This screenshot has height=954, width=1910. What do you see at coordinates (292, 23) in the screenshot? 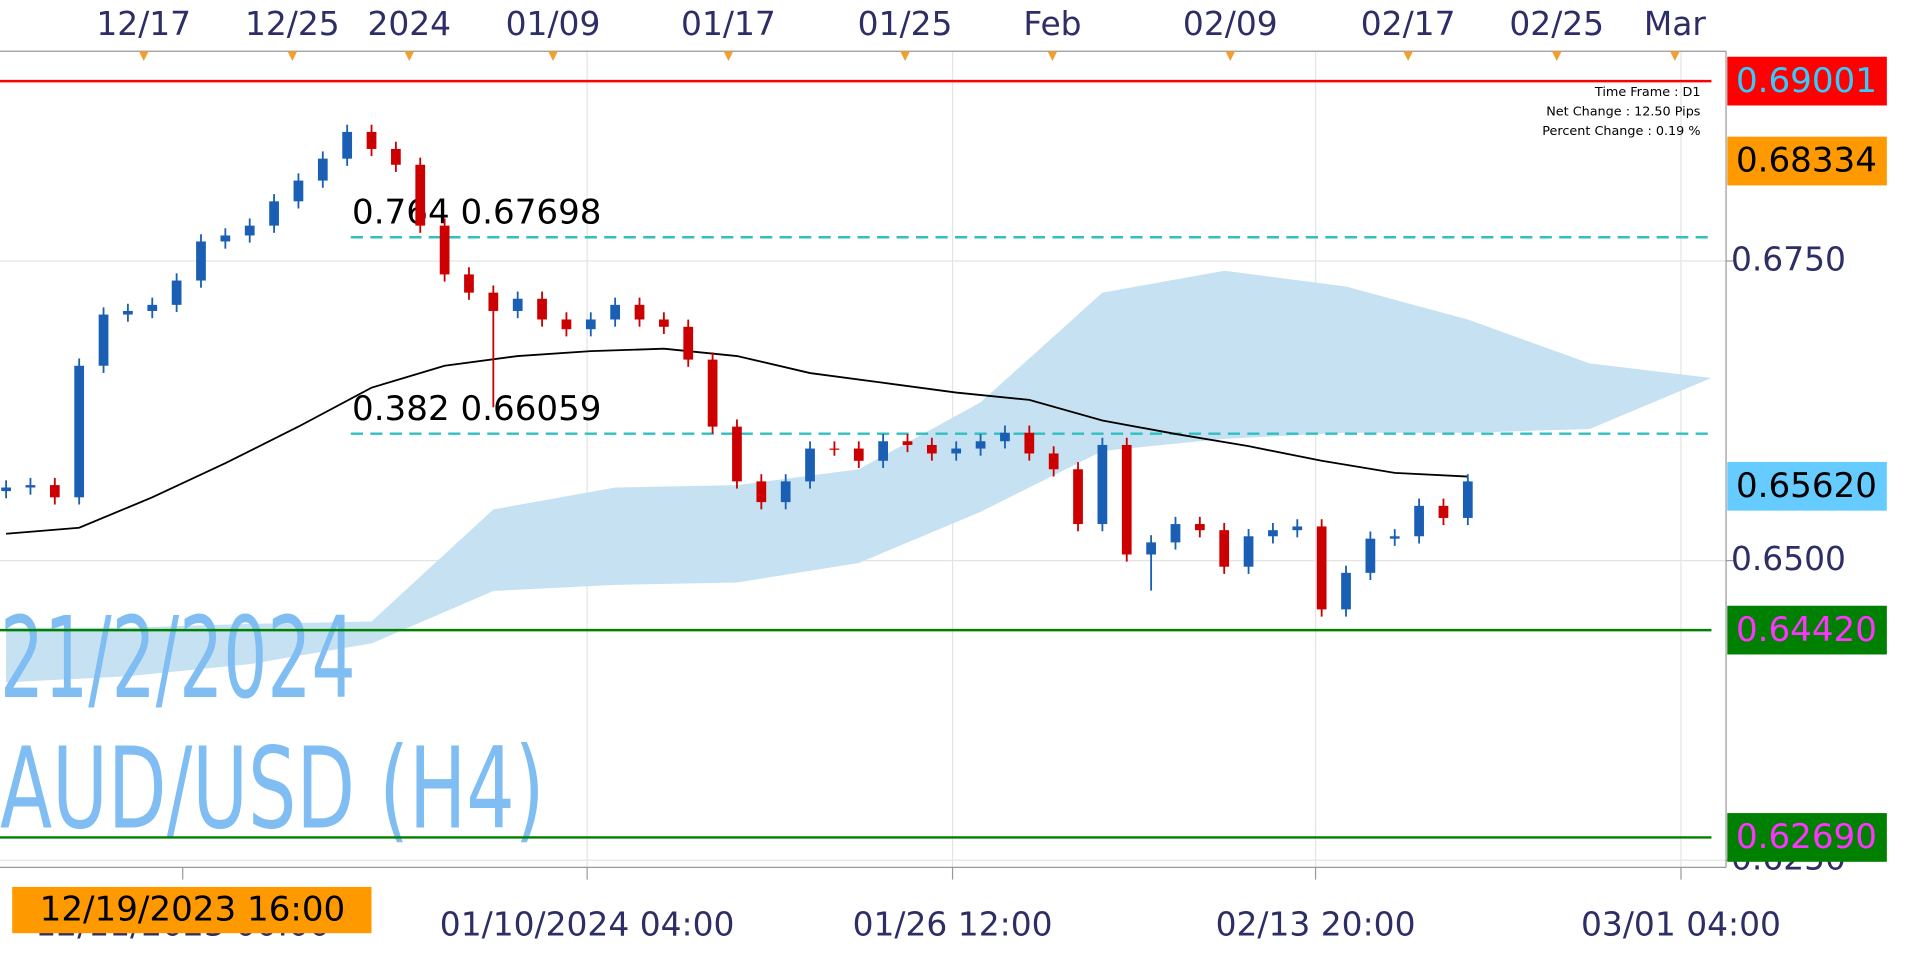
I see `top-tick-label: 12/25` at bounding box center [292, 23].